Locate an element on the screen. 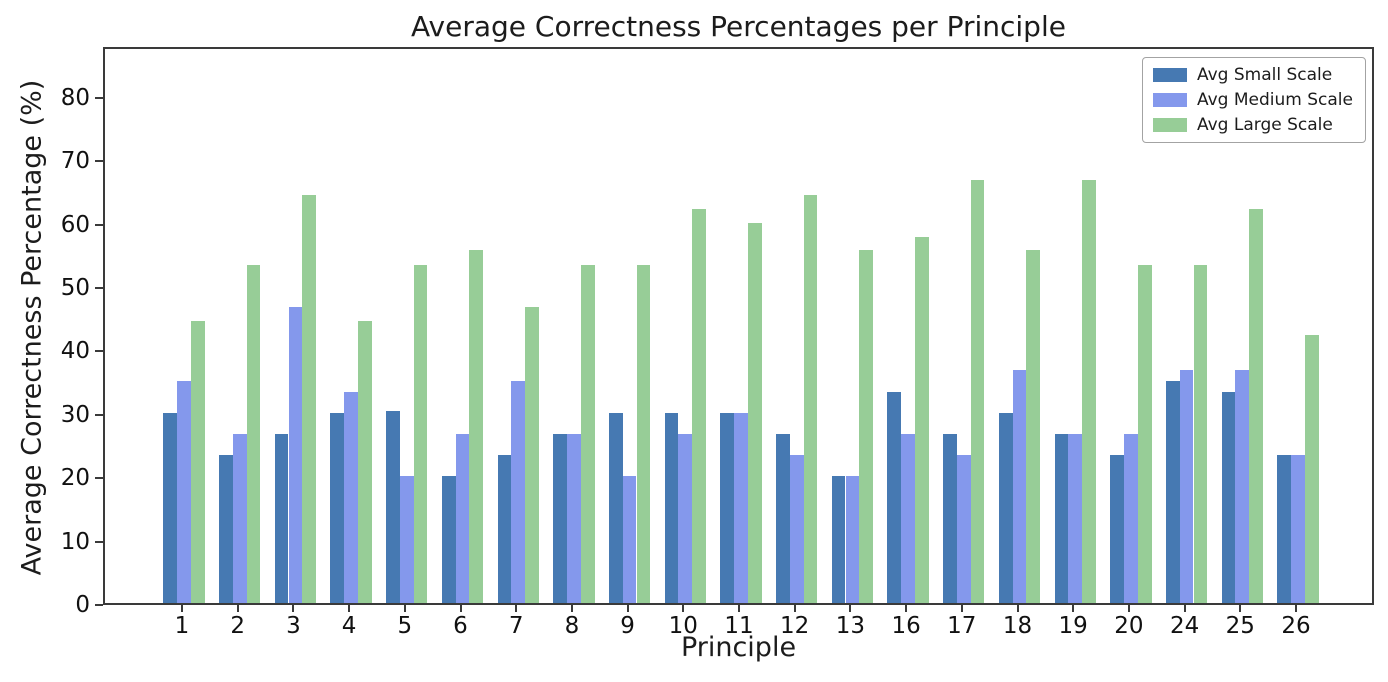 This screenshot has width=1388, height=682. x-tick-label: 19 is located at coordinates (1073, 626).